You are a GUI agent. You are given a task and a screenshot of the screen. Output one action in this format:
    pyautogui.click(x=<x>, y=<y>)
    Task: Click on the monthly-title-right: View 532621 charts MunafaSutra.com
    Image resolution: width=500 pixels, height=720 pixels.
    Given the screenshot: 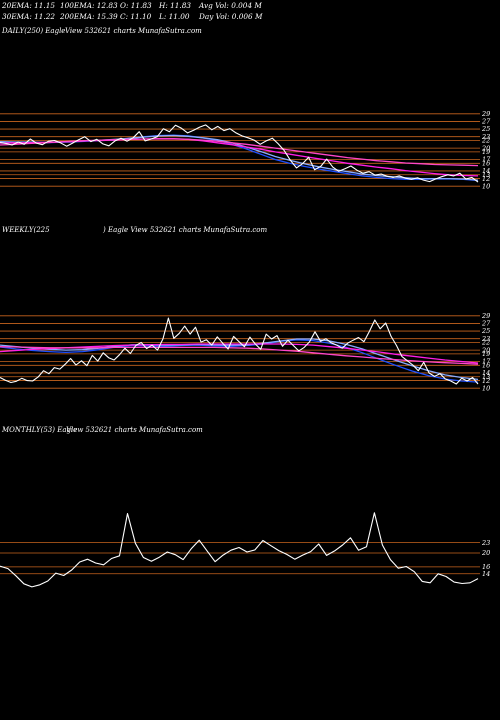 What is the action you would take?
    pyautogui.click(x=134, y=430)
    